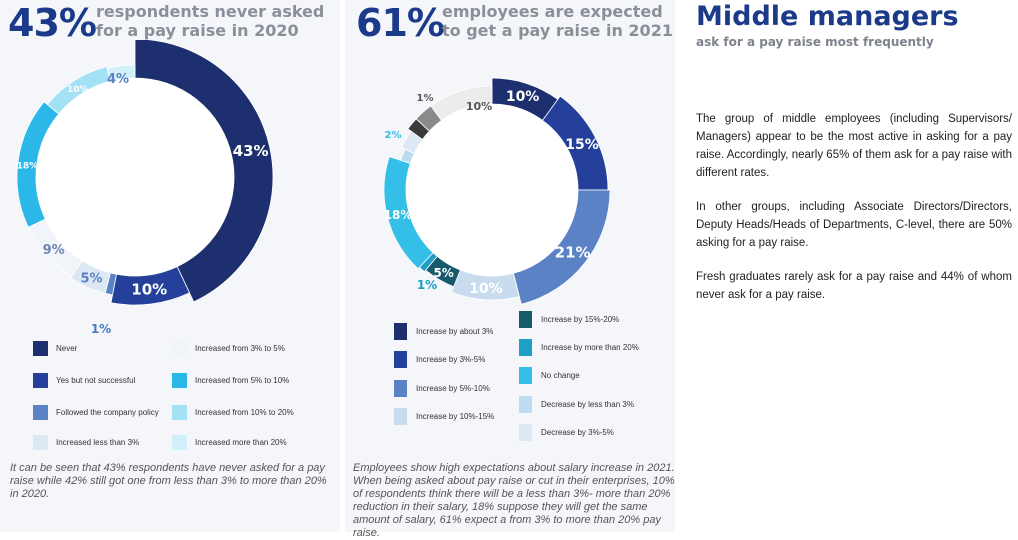  I want to click on legend2-label-5: Increase by more than 20%, so click(590, 347).